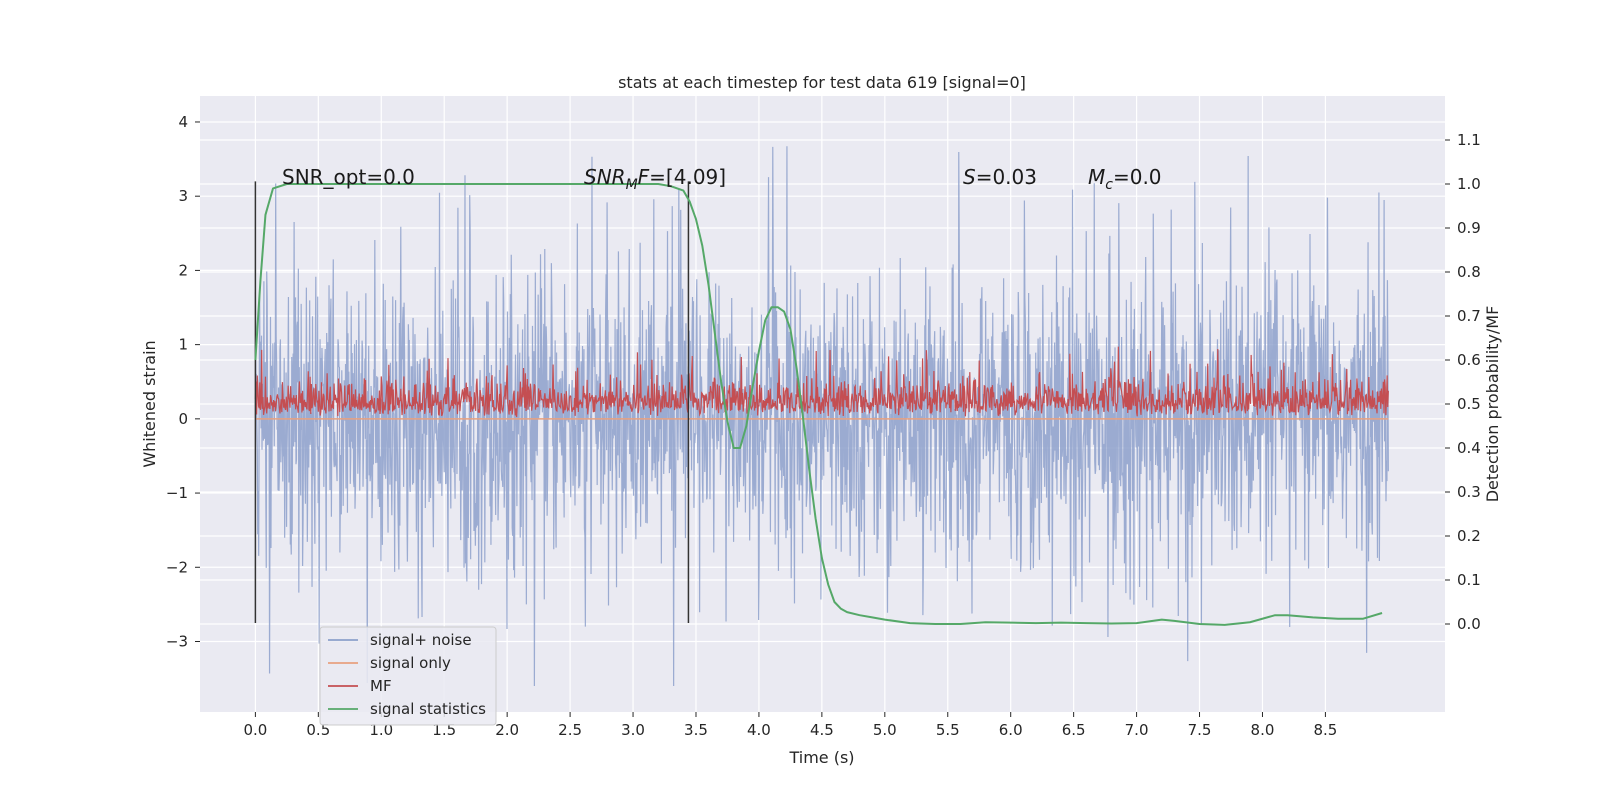 The height and width of the screenshot is (800, 1600). I want to click on y-right-tick-label-4: 0.4, so click(1469, 448).